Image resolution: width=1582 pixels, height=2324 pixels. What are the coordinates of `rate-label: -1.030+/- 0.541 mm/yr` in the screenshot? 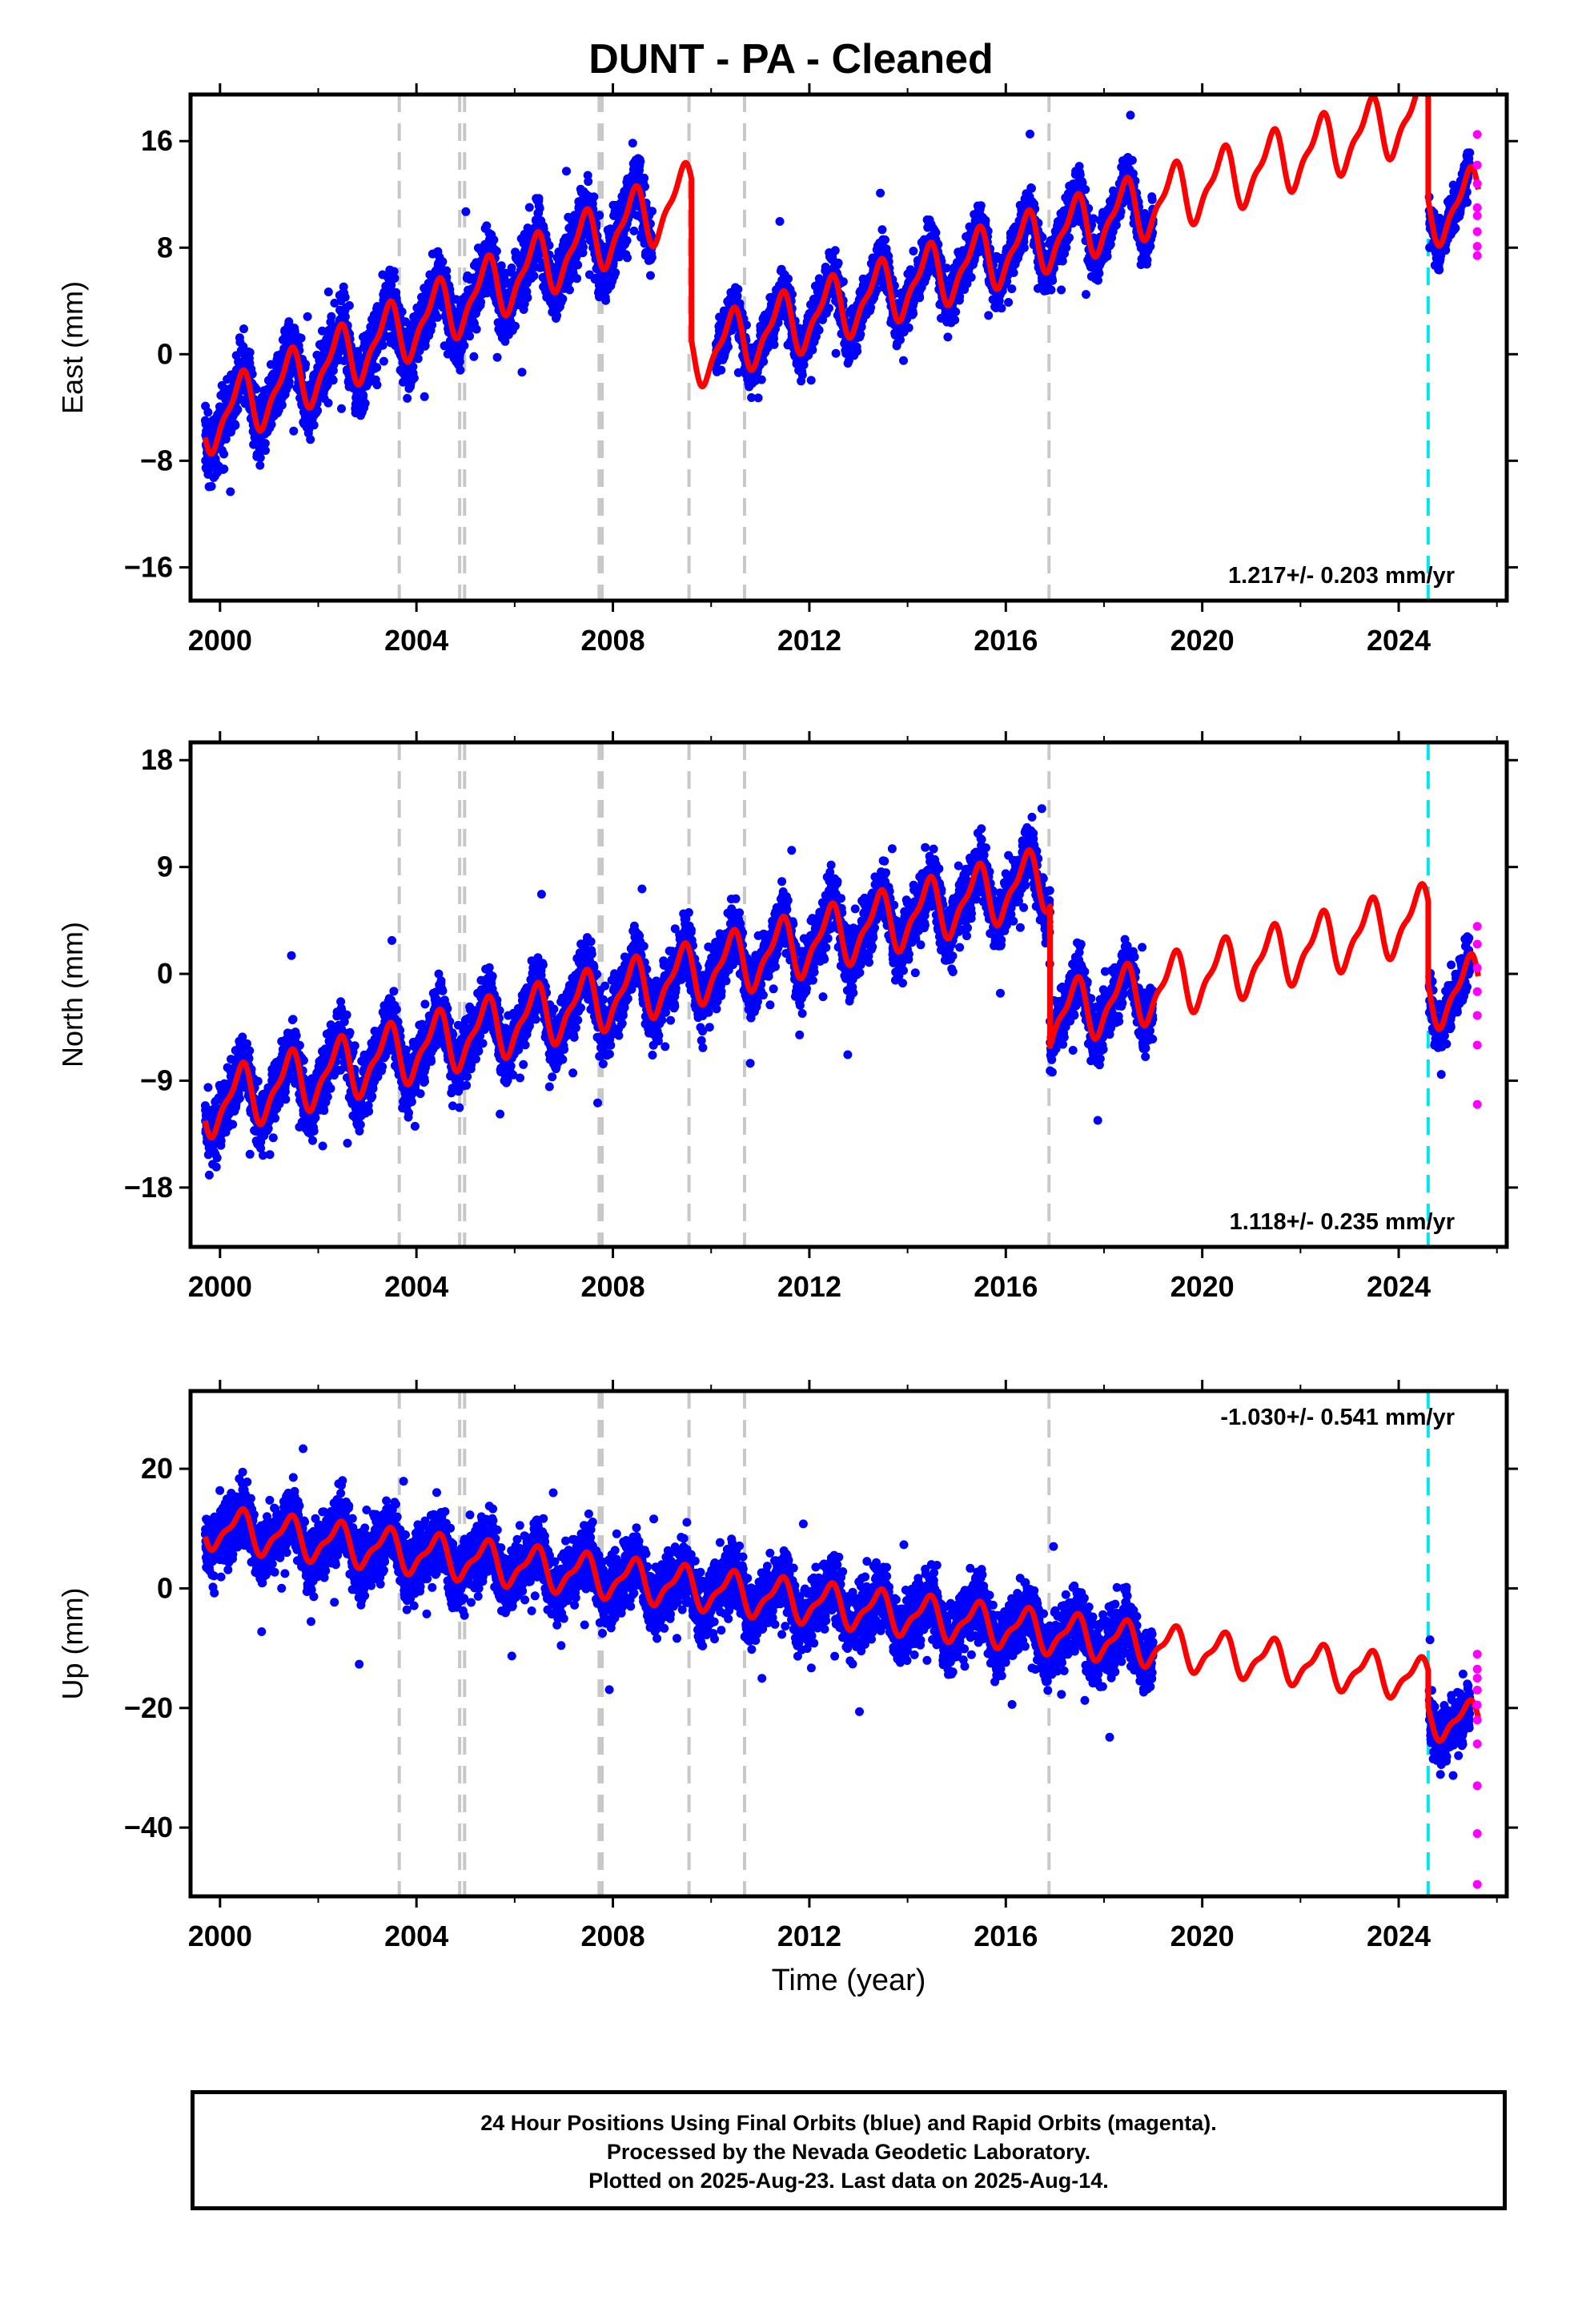 It's located at (1337, 1417).